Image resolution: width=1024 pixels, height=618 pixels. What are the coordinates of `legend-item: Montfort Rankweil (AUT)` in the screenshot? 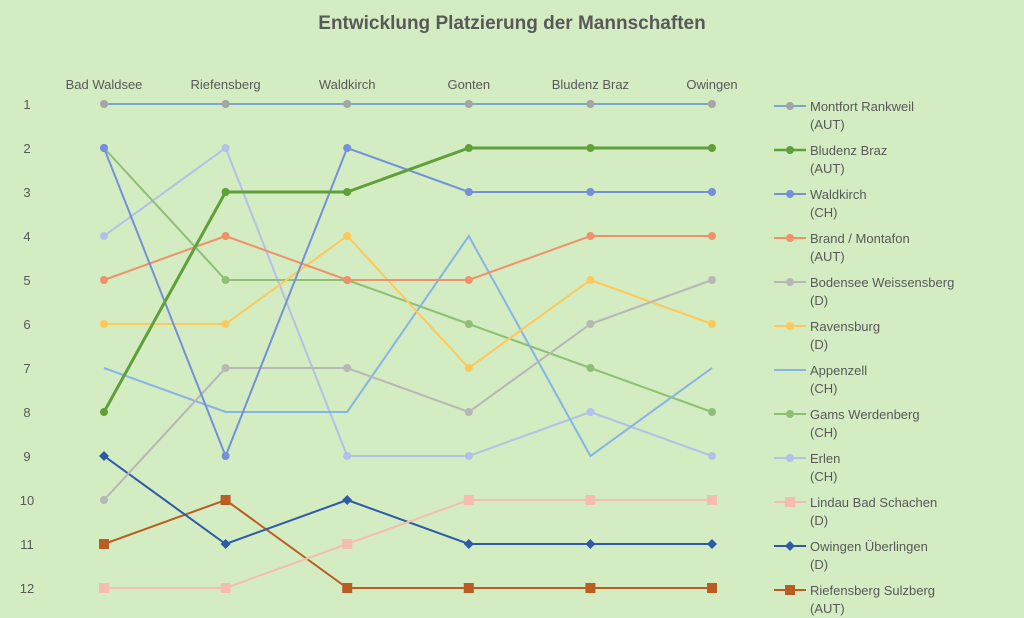 It's located at (844, 115).